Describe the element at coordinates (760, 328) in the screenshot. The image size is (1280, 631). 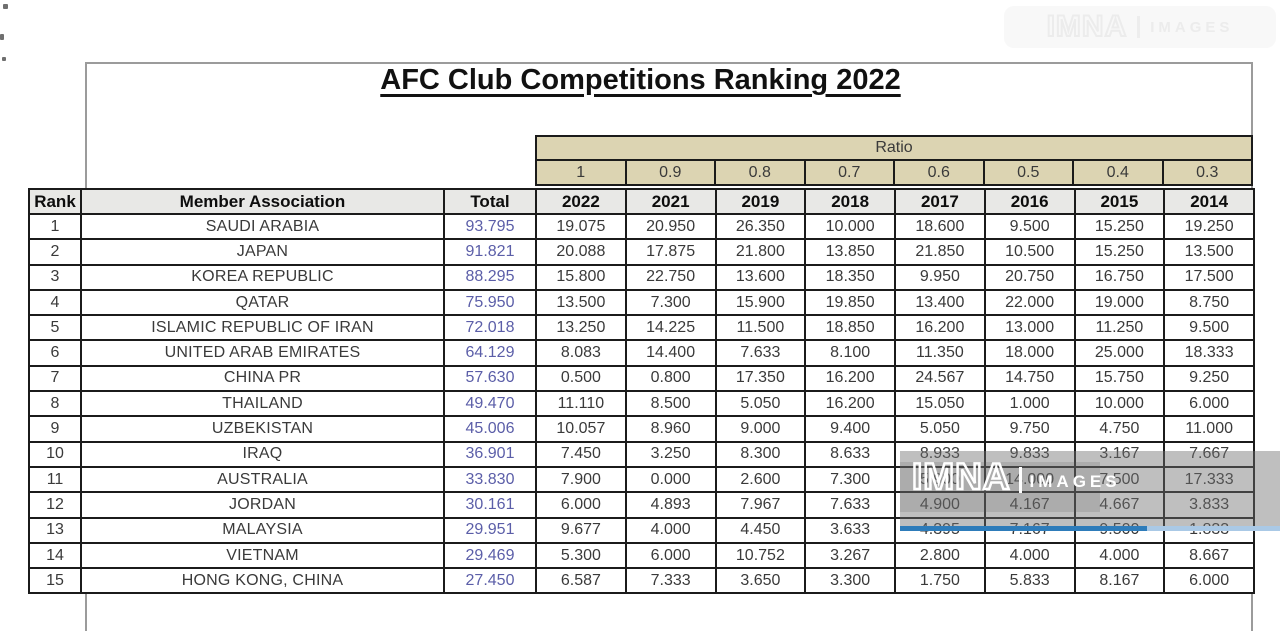
I see `score-cell: 11.500` at that location.